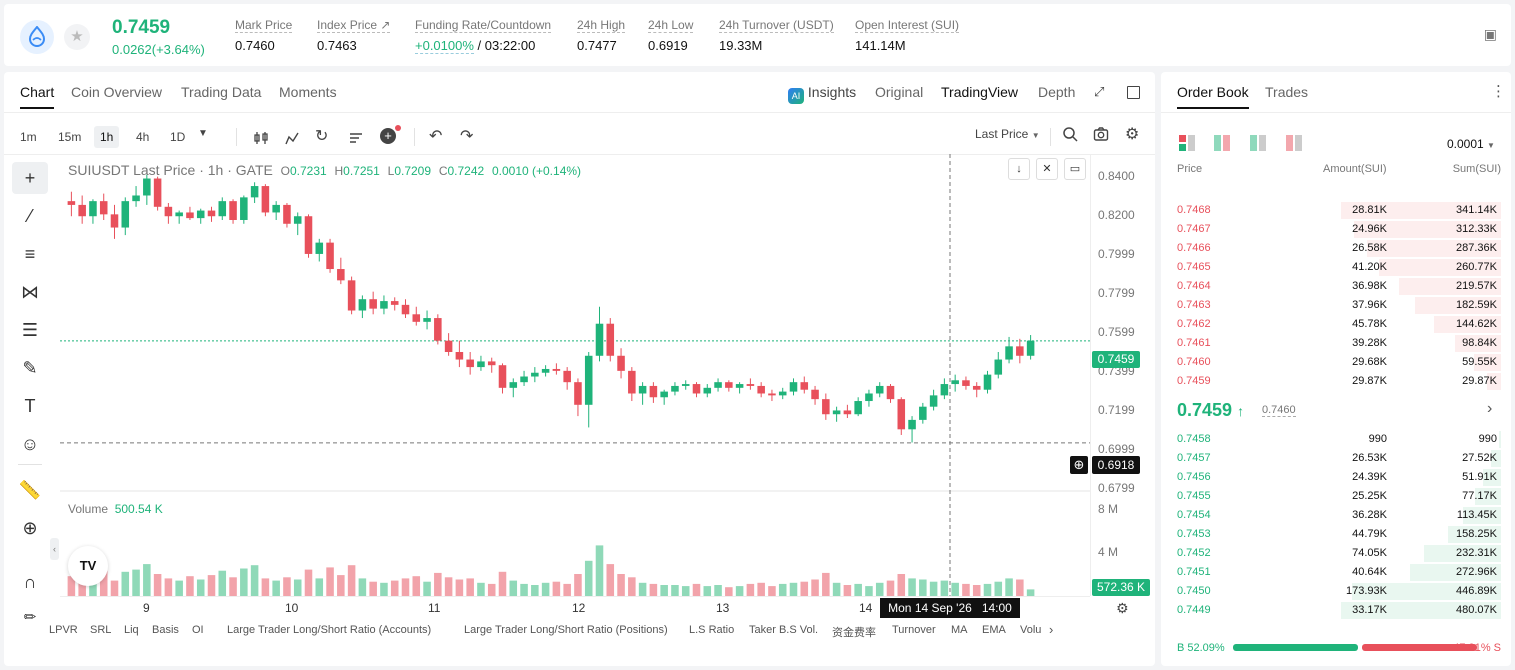 This screenshot has width=1515, height=670. I want to click on undo-icon: ↶, so click(436, 136).